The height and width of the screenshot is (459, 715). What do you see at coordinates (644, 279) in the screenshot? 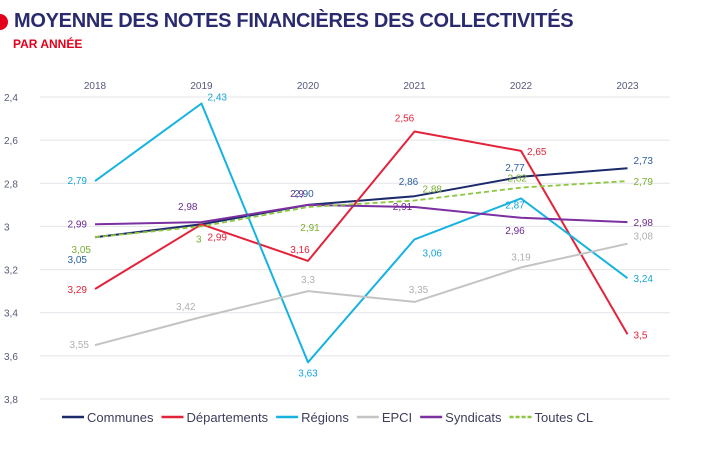
I see `data-label: 3,24` at bounding box center [644, 279].